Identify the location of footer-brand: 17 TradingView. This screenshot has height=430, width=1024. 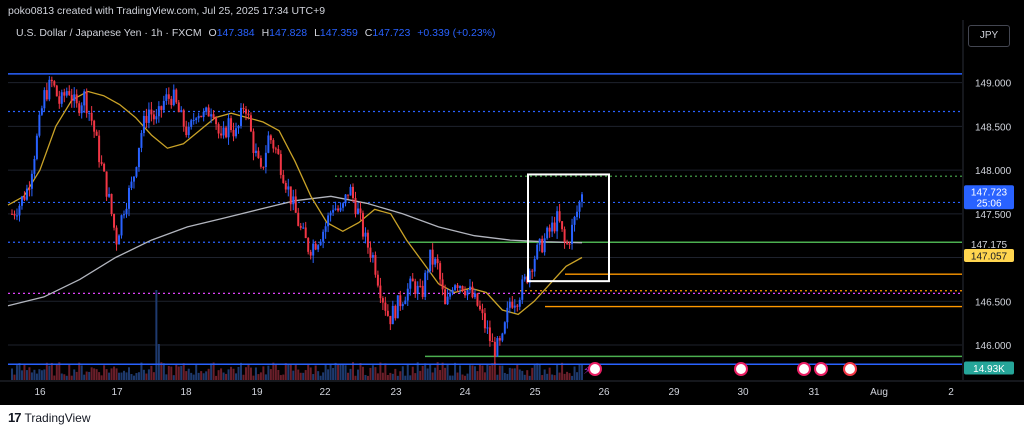
(49, 417).